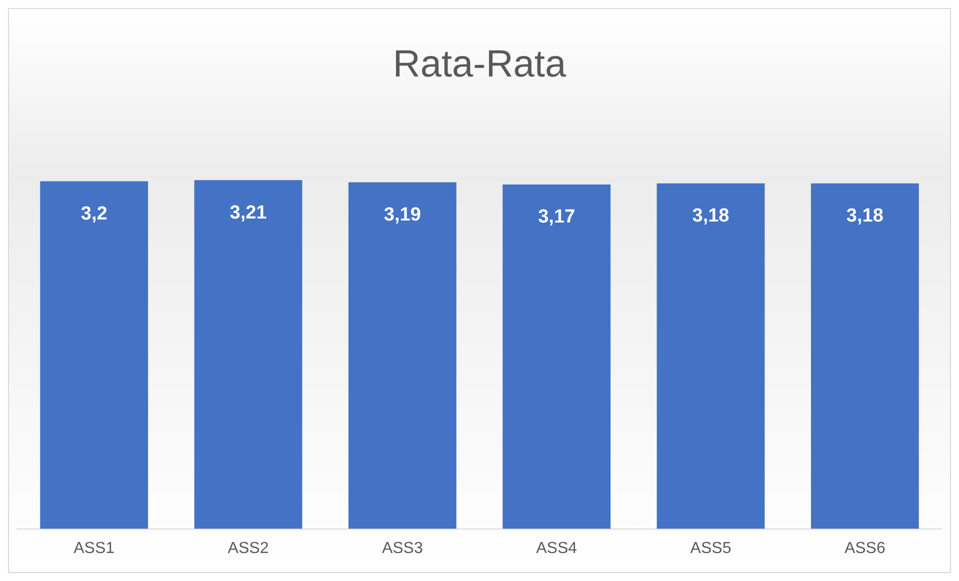 The image size is (959, 581). Describe the element at coordinates (248, 548) in the screenshot. I see `x-tick-label: ASS2` at that location.